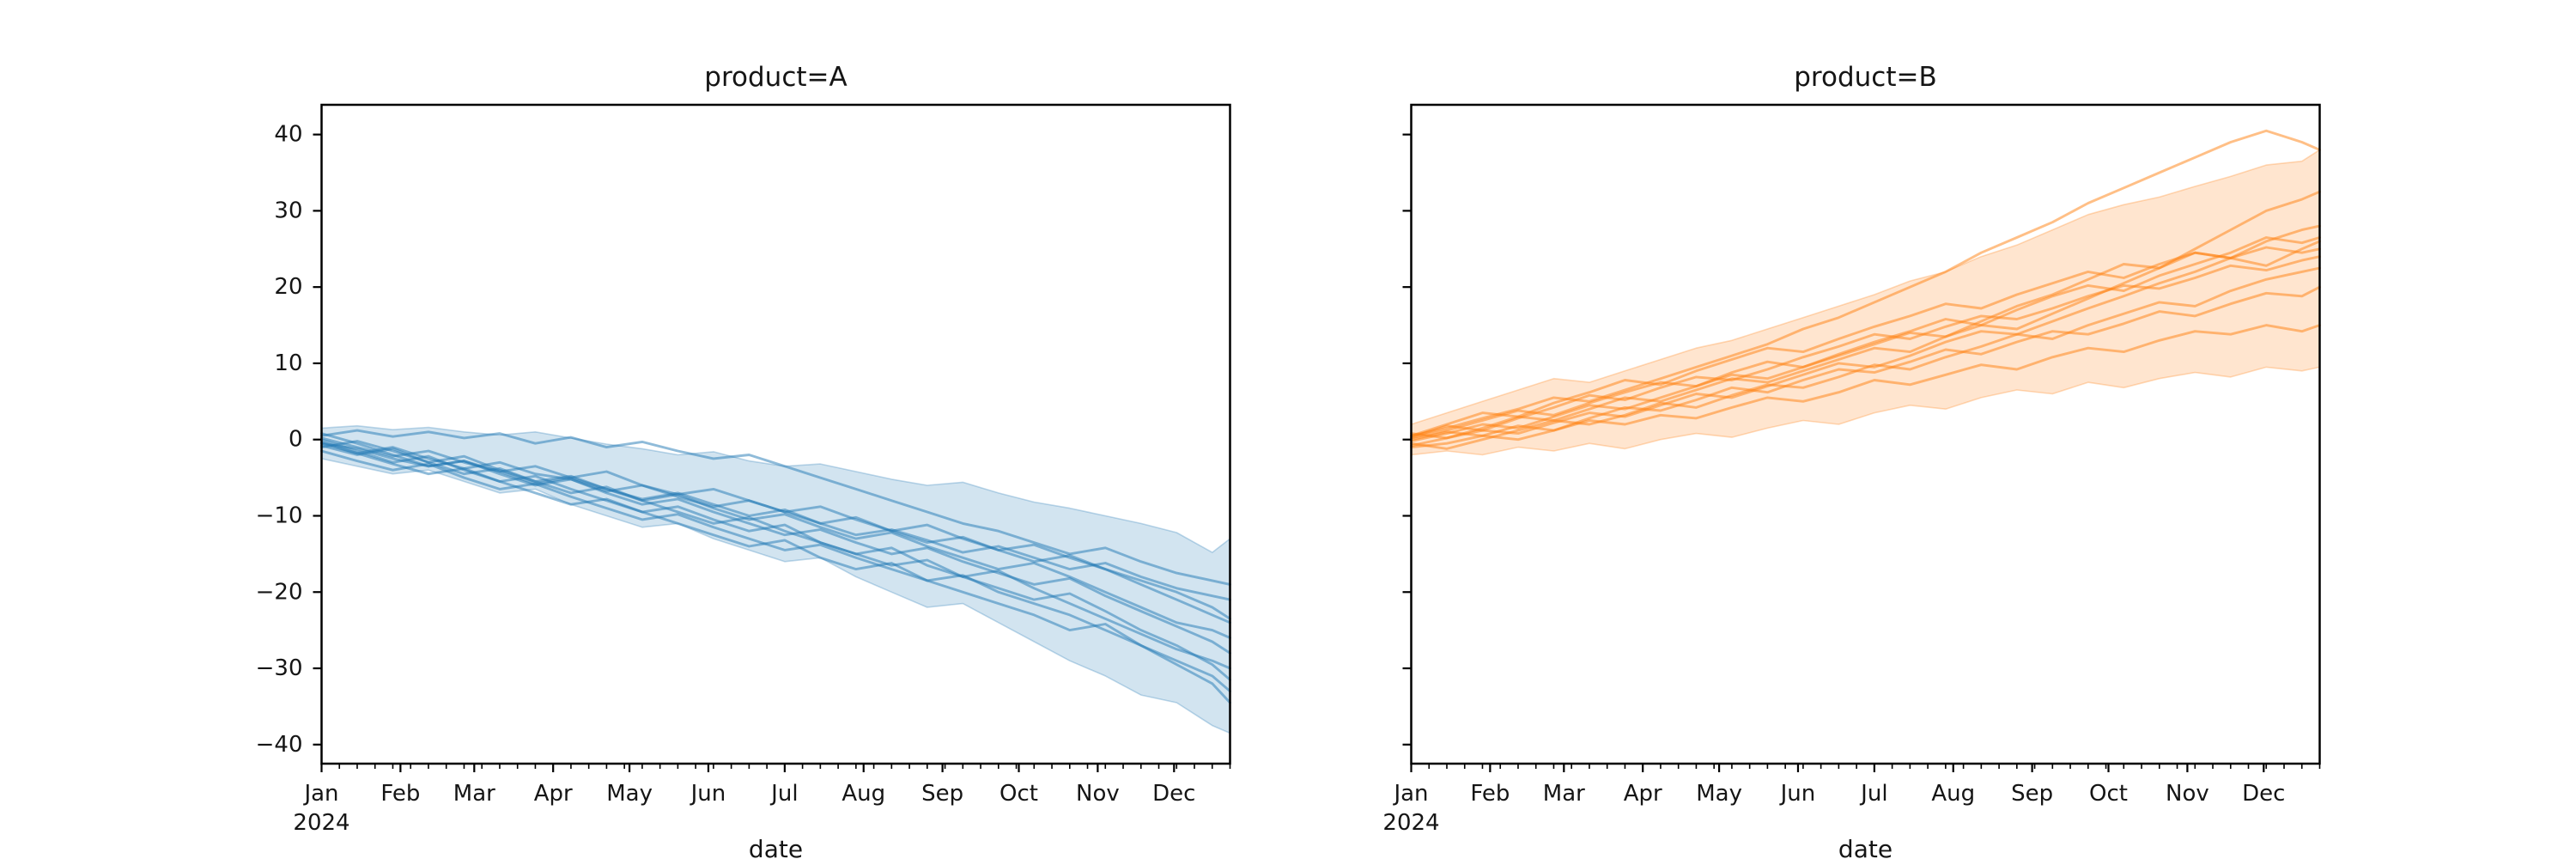 The image size is (2576, 859). Describe the element at coordinates (296, 440) in the screenshot. I see `y-tick-label: 0` at that location.